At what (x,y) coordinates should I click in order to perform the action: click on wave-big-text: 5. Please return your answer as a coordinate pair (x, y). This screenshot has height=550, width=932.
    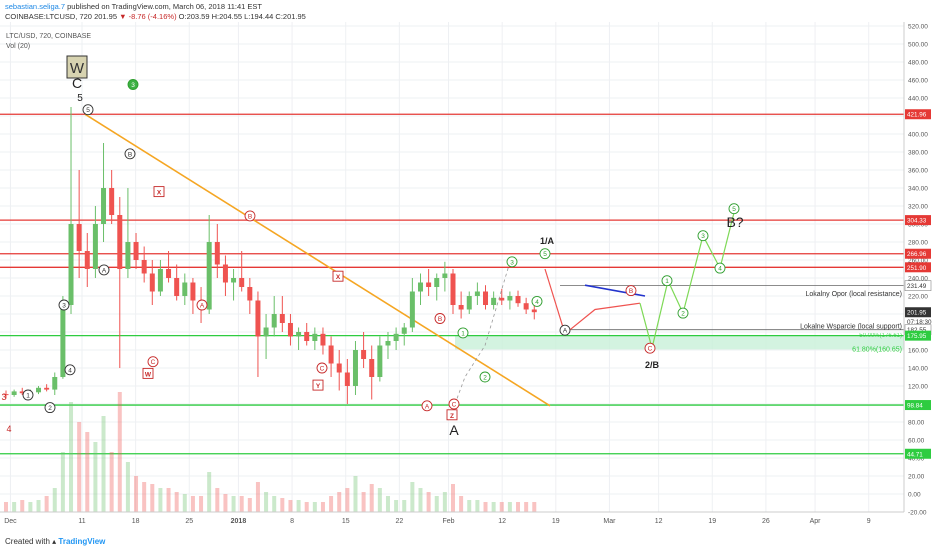
    Looking at the image, I should click on (80, 98).